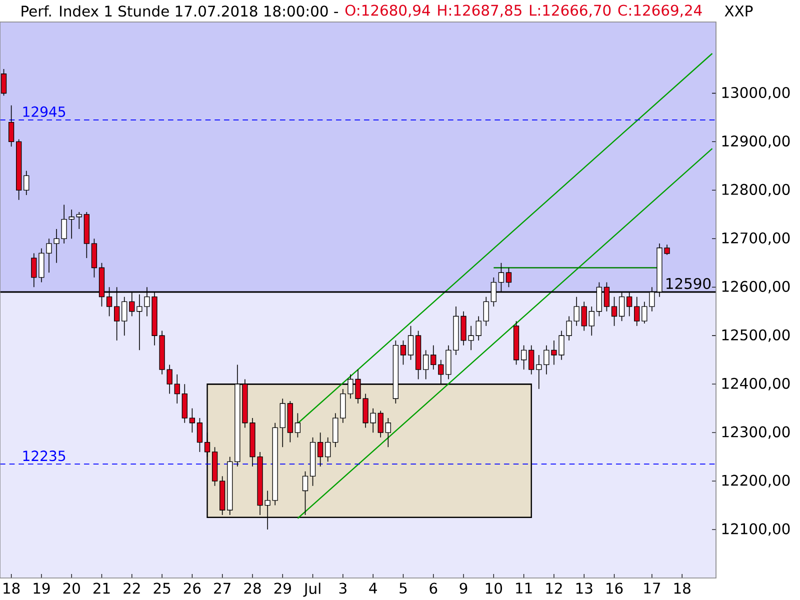 Image resolution: width=800 pixels, height=600 pixels. What do you see at coordinates (44, 456) in the screenshot?
I see `ref-line-label: 12235` at bounding box center [44, 456].